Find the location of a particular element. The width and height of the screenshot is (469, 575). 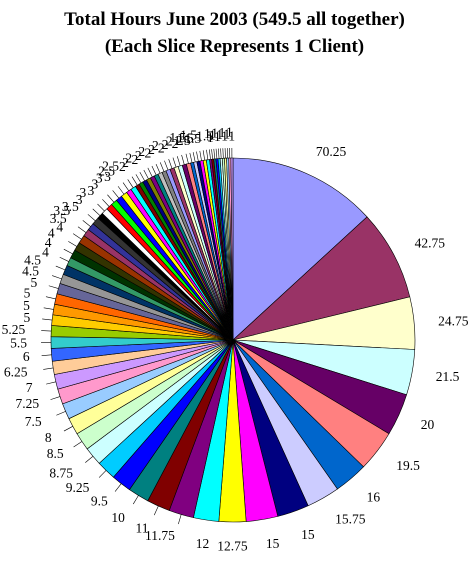

slice-label: 9.25 is located at coordinates (78, 487).